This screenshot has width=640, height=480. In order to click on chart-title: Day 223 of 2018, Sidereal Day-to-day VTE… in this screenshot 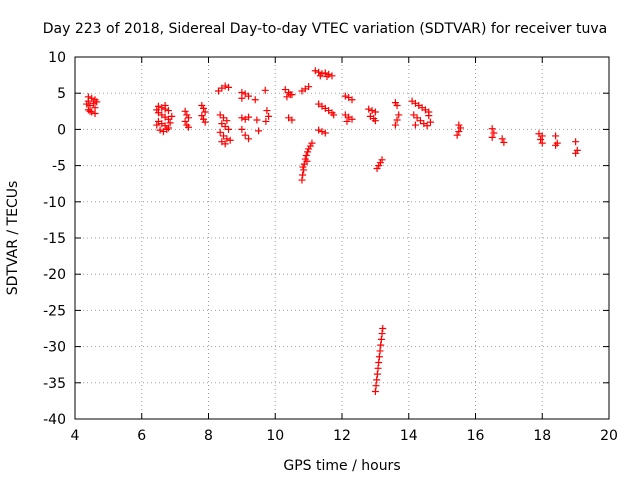, I will do `click(325, 29)`.